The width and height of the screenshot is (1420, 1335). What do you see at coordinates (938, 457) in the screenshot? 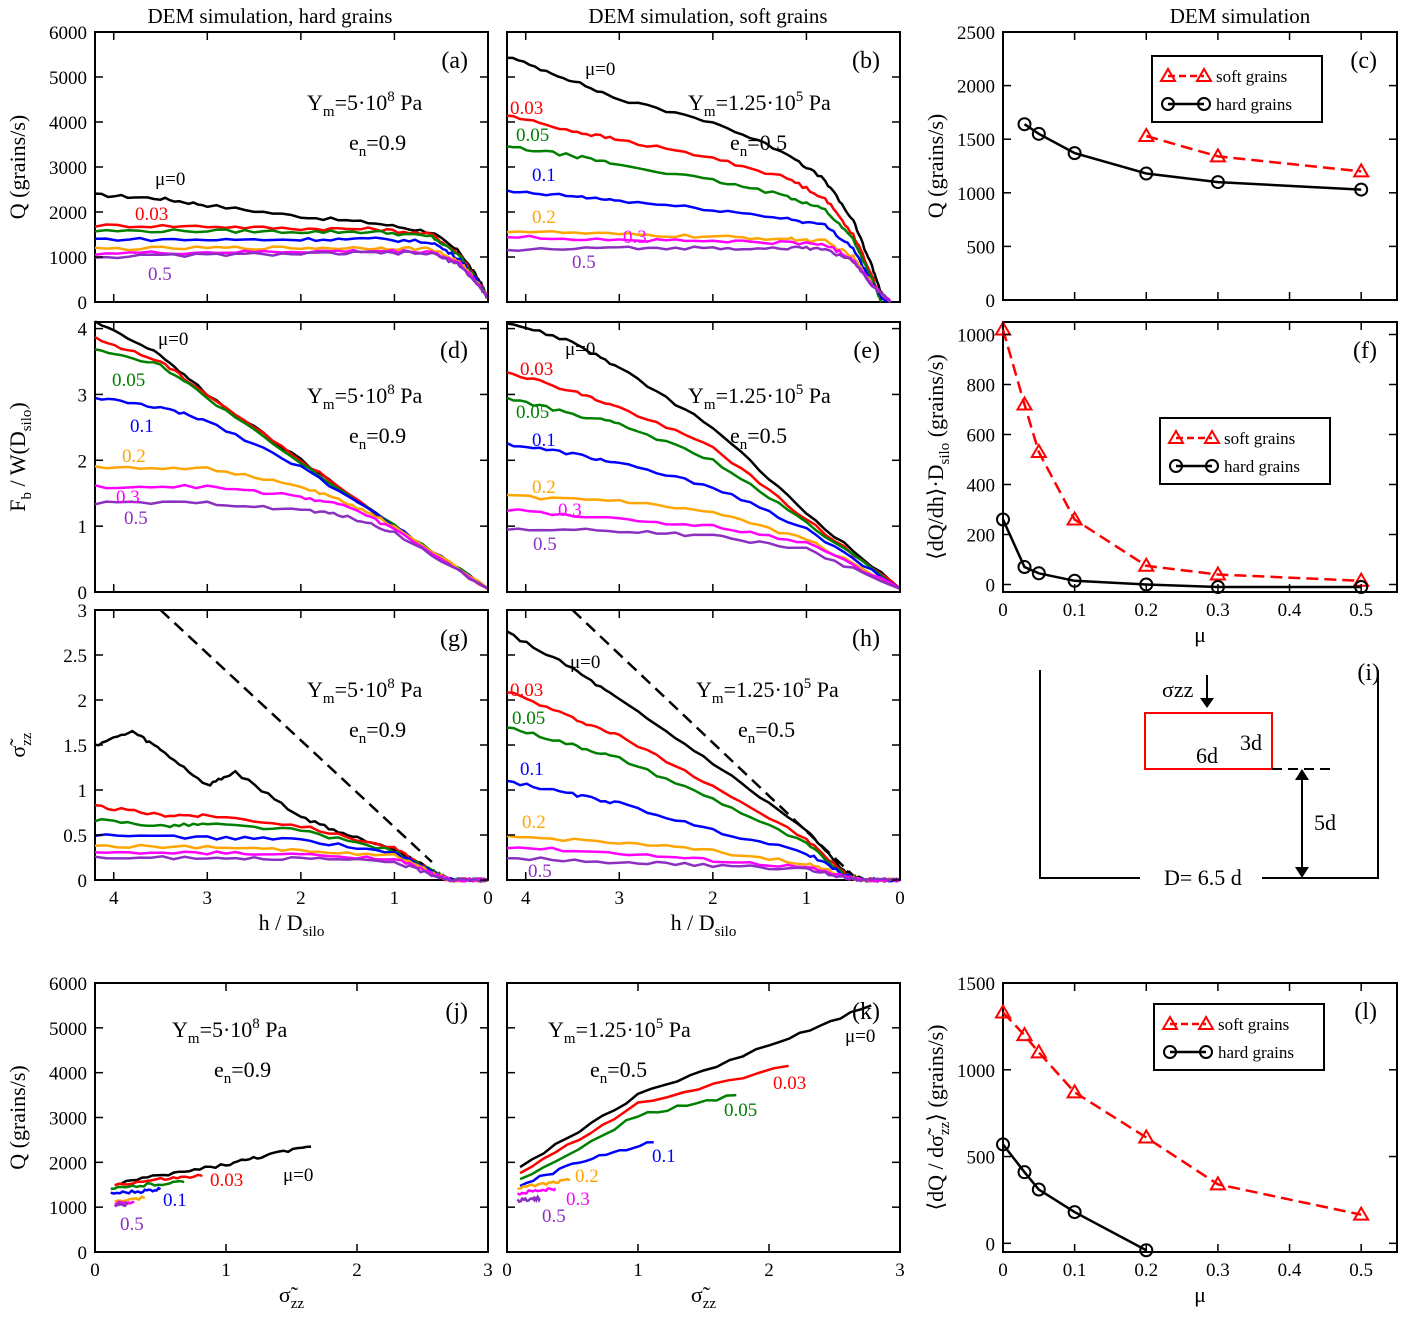
I see `y-axis-label: ⟨dQ/dh⟩·Dsilo (grains/s)` at bounding box center [938, 457].